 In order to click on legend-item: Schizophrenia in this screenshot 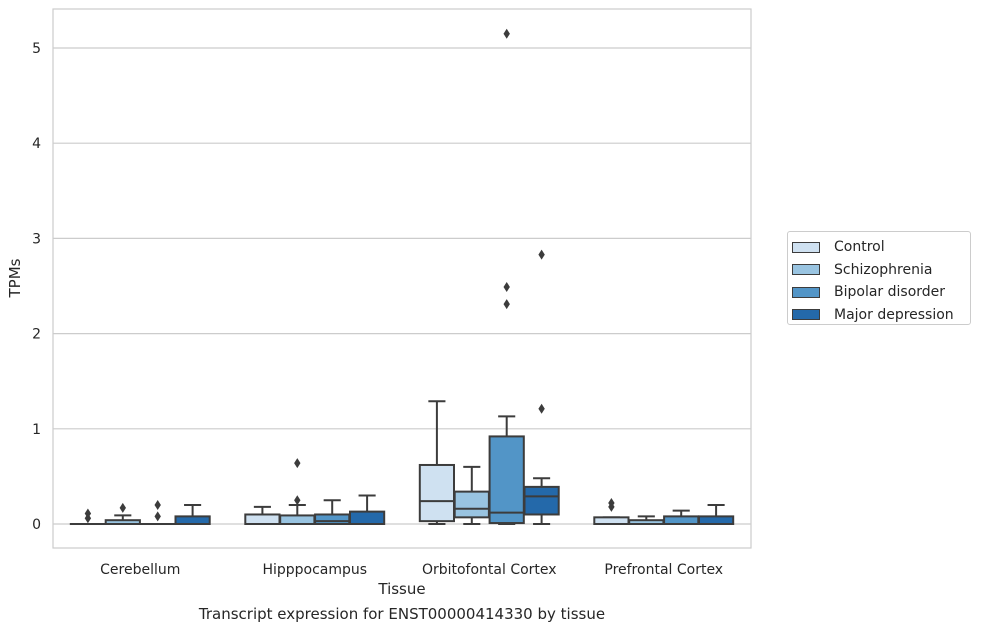, I will do `click(881, 270)`.